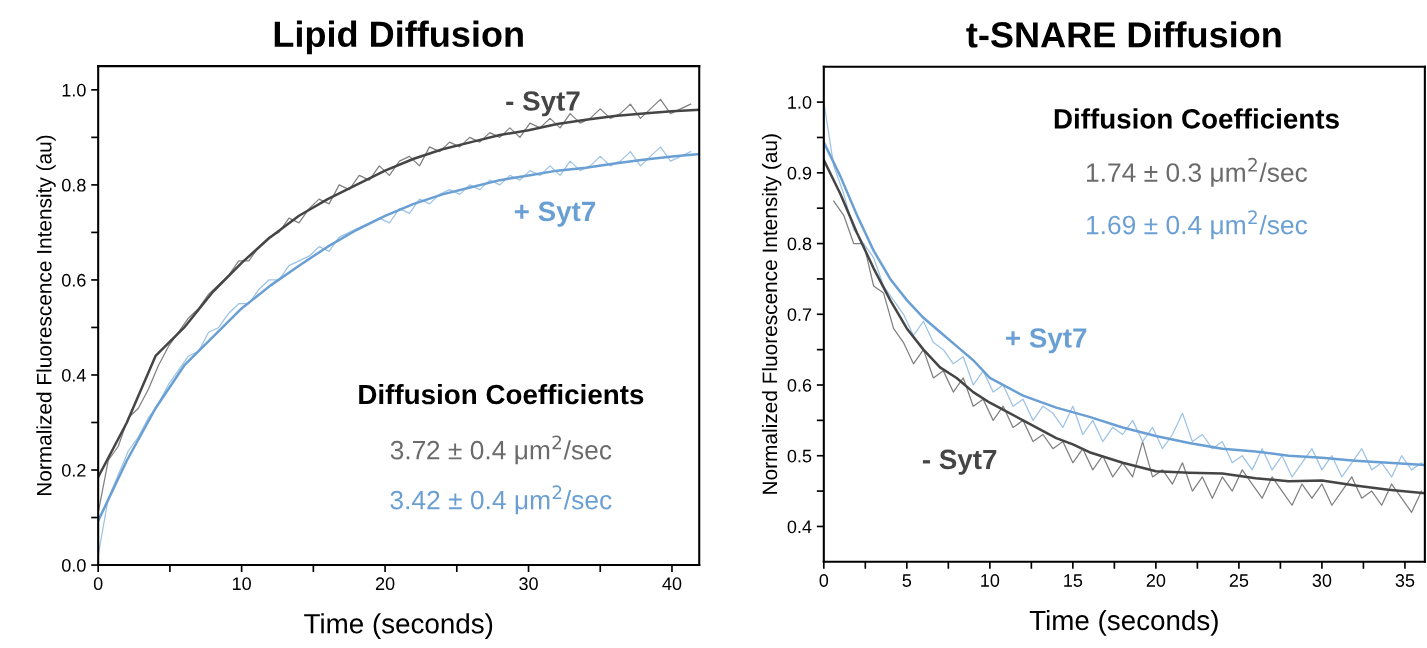  I want to click on annotation: 3.42 ± 0.4 μm$^{2}$/sec, so click(501, 500).